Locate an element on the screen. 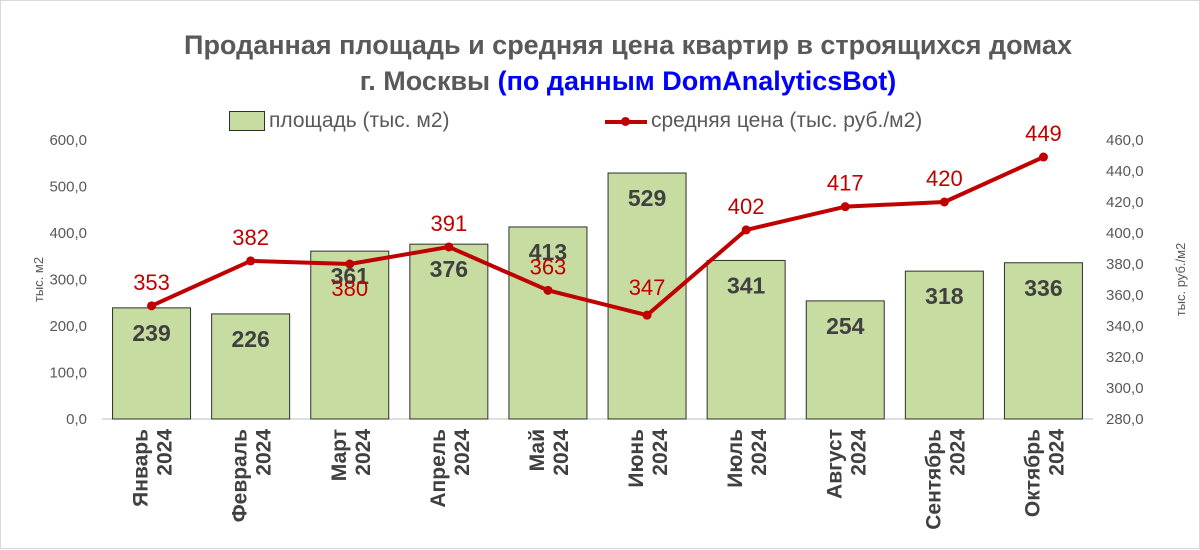  x-tick-month: Январь is located at coordinates (141, 468).